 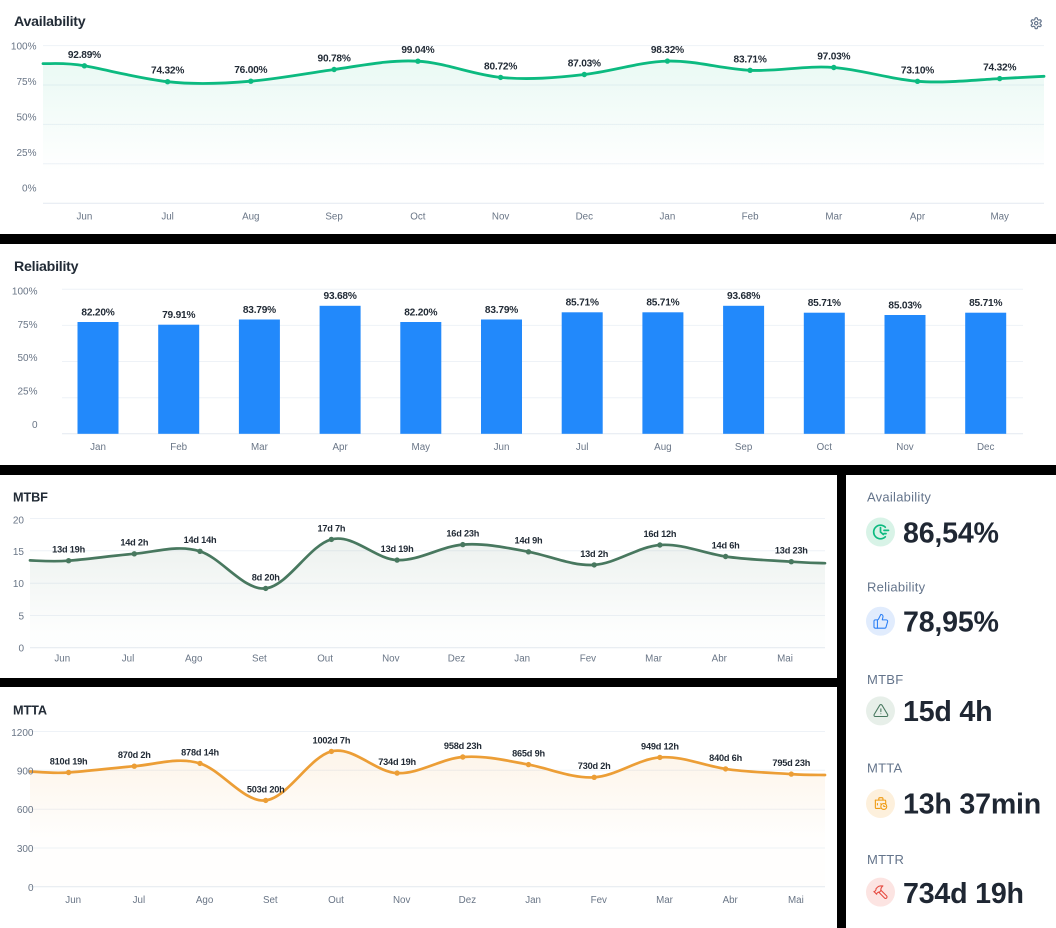 What do you see at coordinates (417, 50) in the screenshot?
I see `svg-text: 99.04%` at bounding box center [417, 50].